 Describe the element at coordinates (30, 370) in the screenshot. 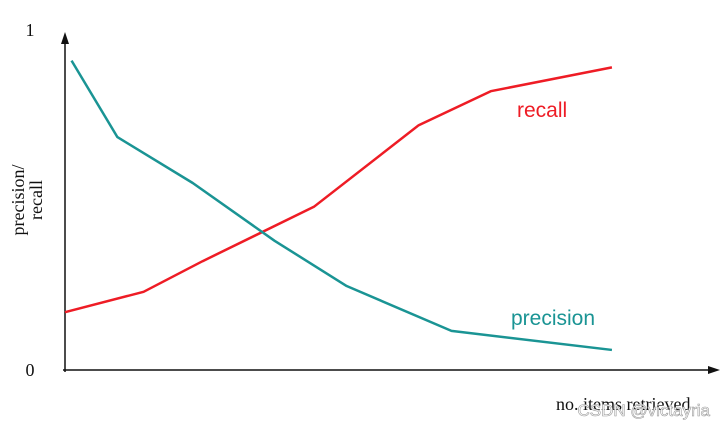

I see `y-tick-label: 0` at that location.